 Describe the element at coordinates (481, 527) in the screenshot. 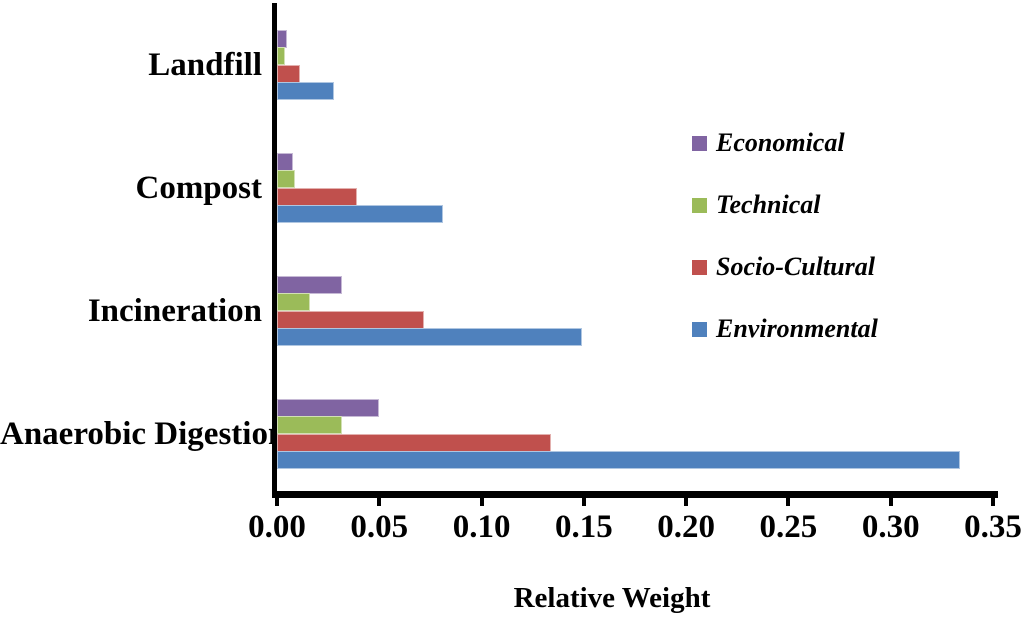

I see `x-tick-label-0.10: 0.10` at that location.